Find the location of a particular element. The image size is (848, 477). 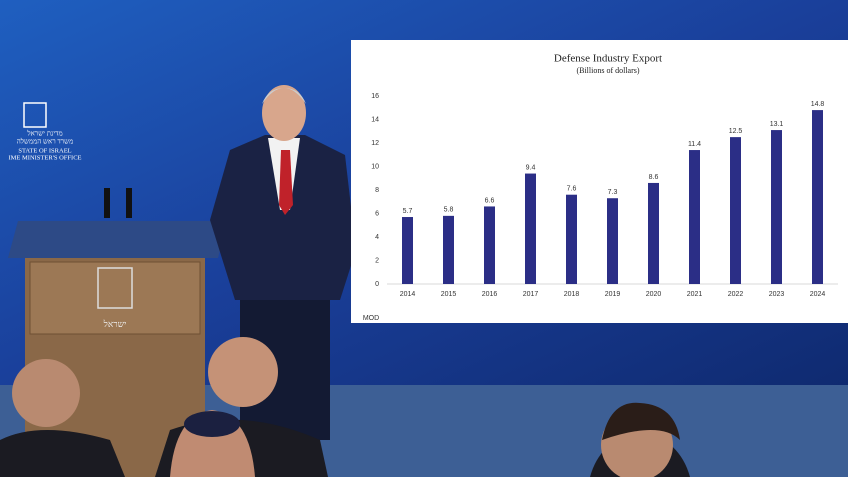

podium-label: ישראל is located at coordinates (115, 324).